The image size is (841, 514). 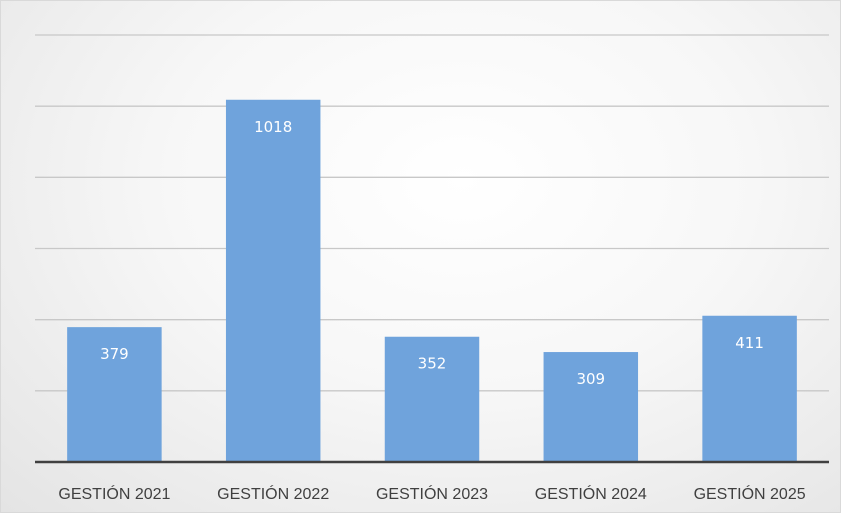 What do you see at coordinates (432, 364) in the screenshot?
I see `data-label: 352` at bounding box center [432, 364].